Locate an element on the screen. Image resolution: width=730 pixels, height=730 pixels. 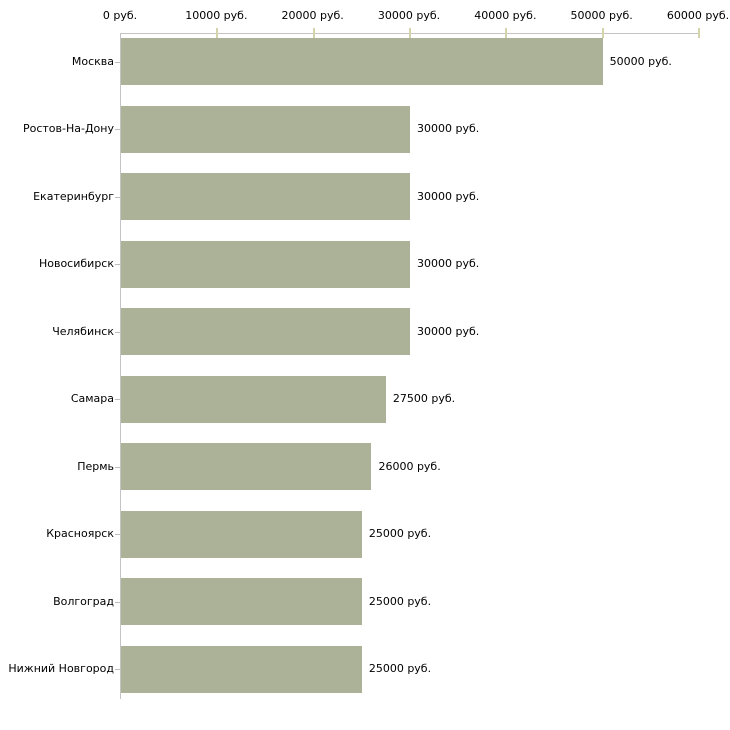
value-label: 50000 руб. is located at coordinates (640, 61).